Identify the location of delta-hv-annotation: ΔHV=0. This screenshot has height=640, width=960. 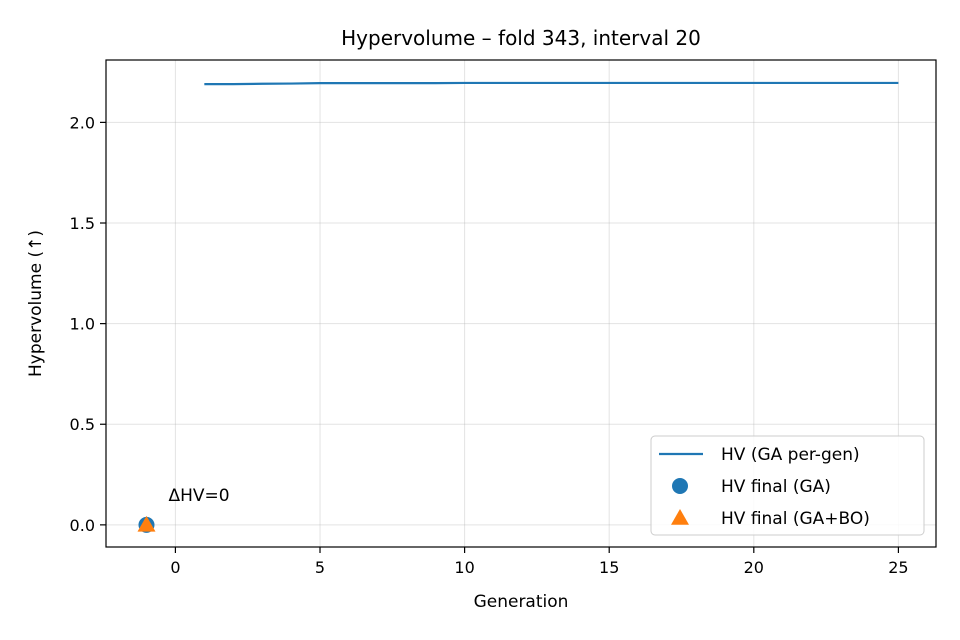
(198, 496).